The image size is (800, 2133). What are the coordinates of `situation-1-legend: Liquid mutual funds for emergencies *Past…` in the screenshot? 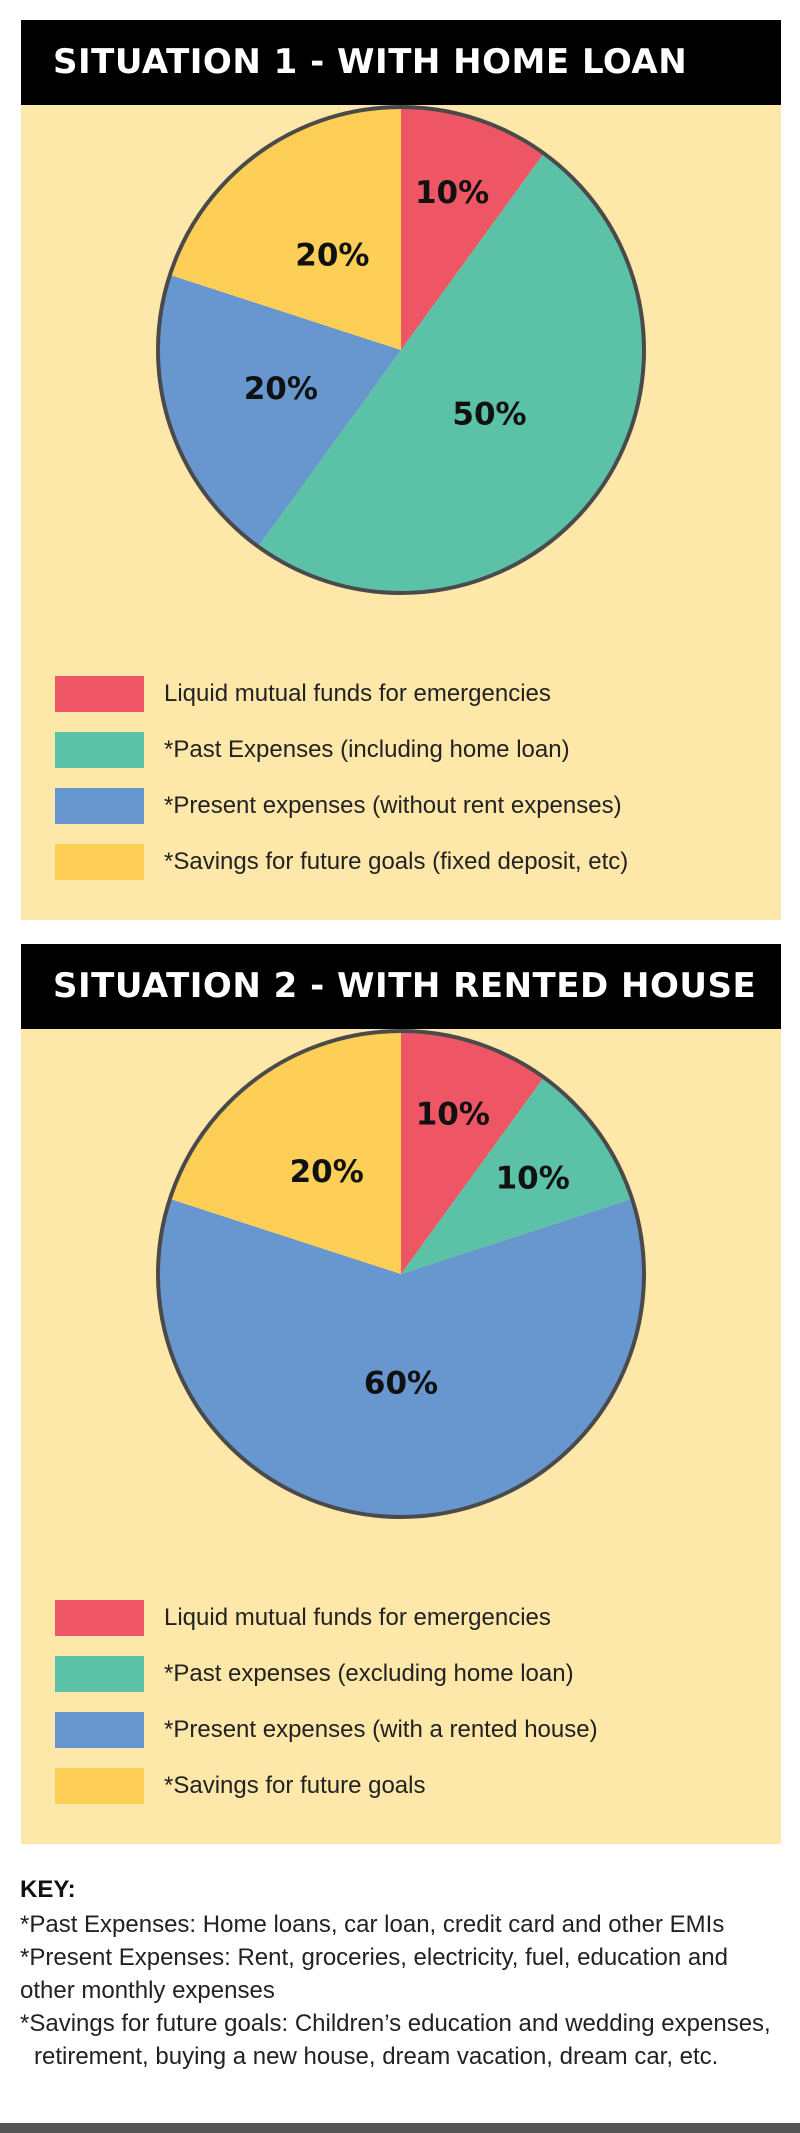 It's located at (405, 787).